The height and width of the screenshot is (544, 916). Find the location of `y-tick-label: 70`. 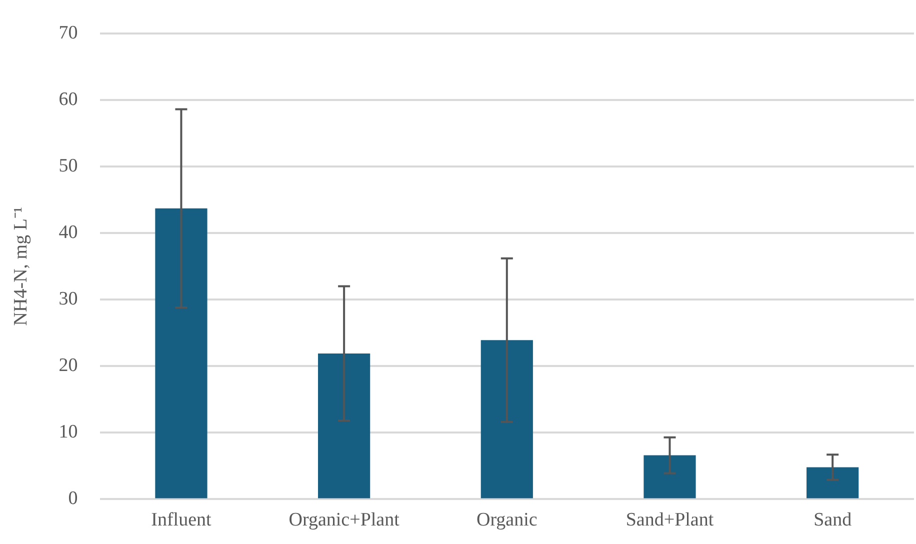

y-tick-label: 70 is located at coordinates (68, 33).